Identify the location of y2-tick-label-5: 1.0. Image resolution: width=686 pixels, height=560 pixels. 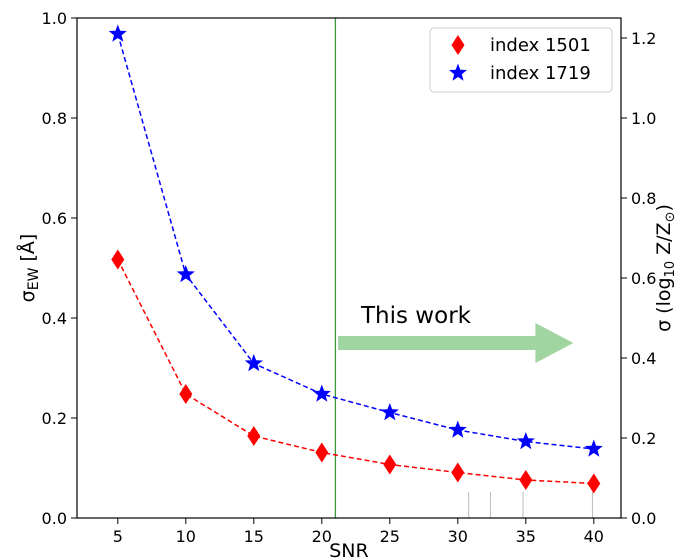
(643, 118).